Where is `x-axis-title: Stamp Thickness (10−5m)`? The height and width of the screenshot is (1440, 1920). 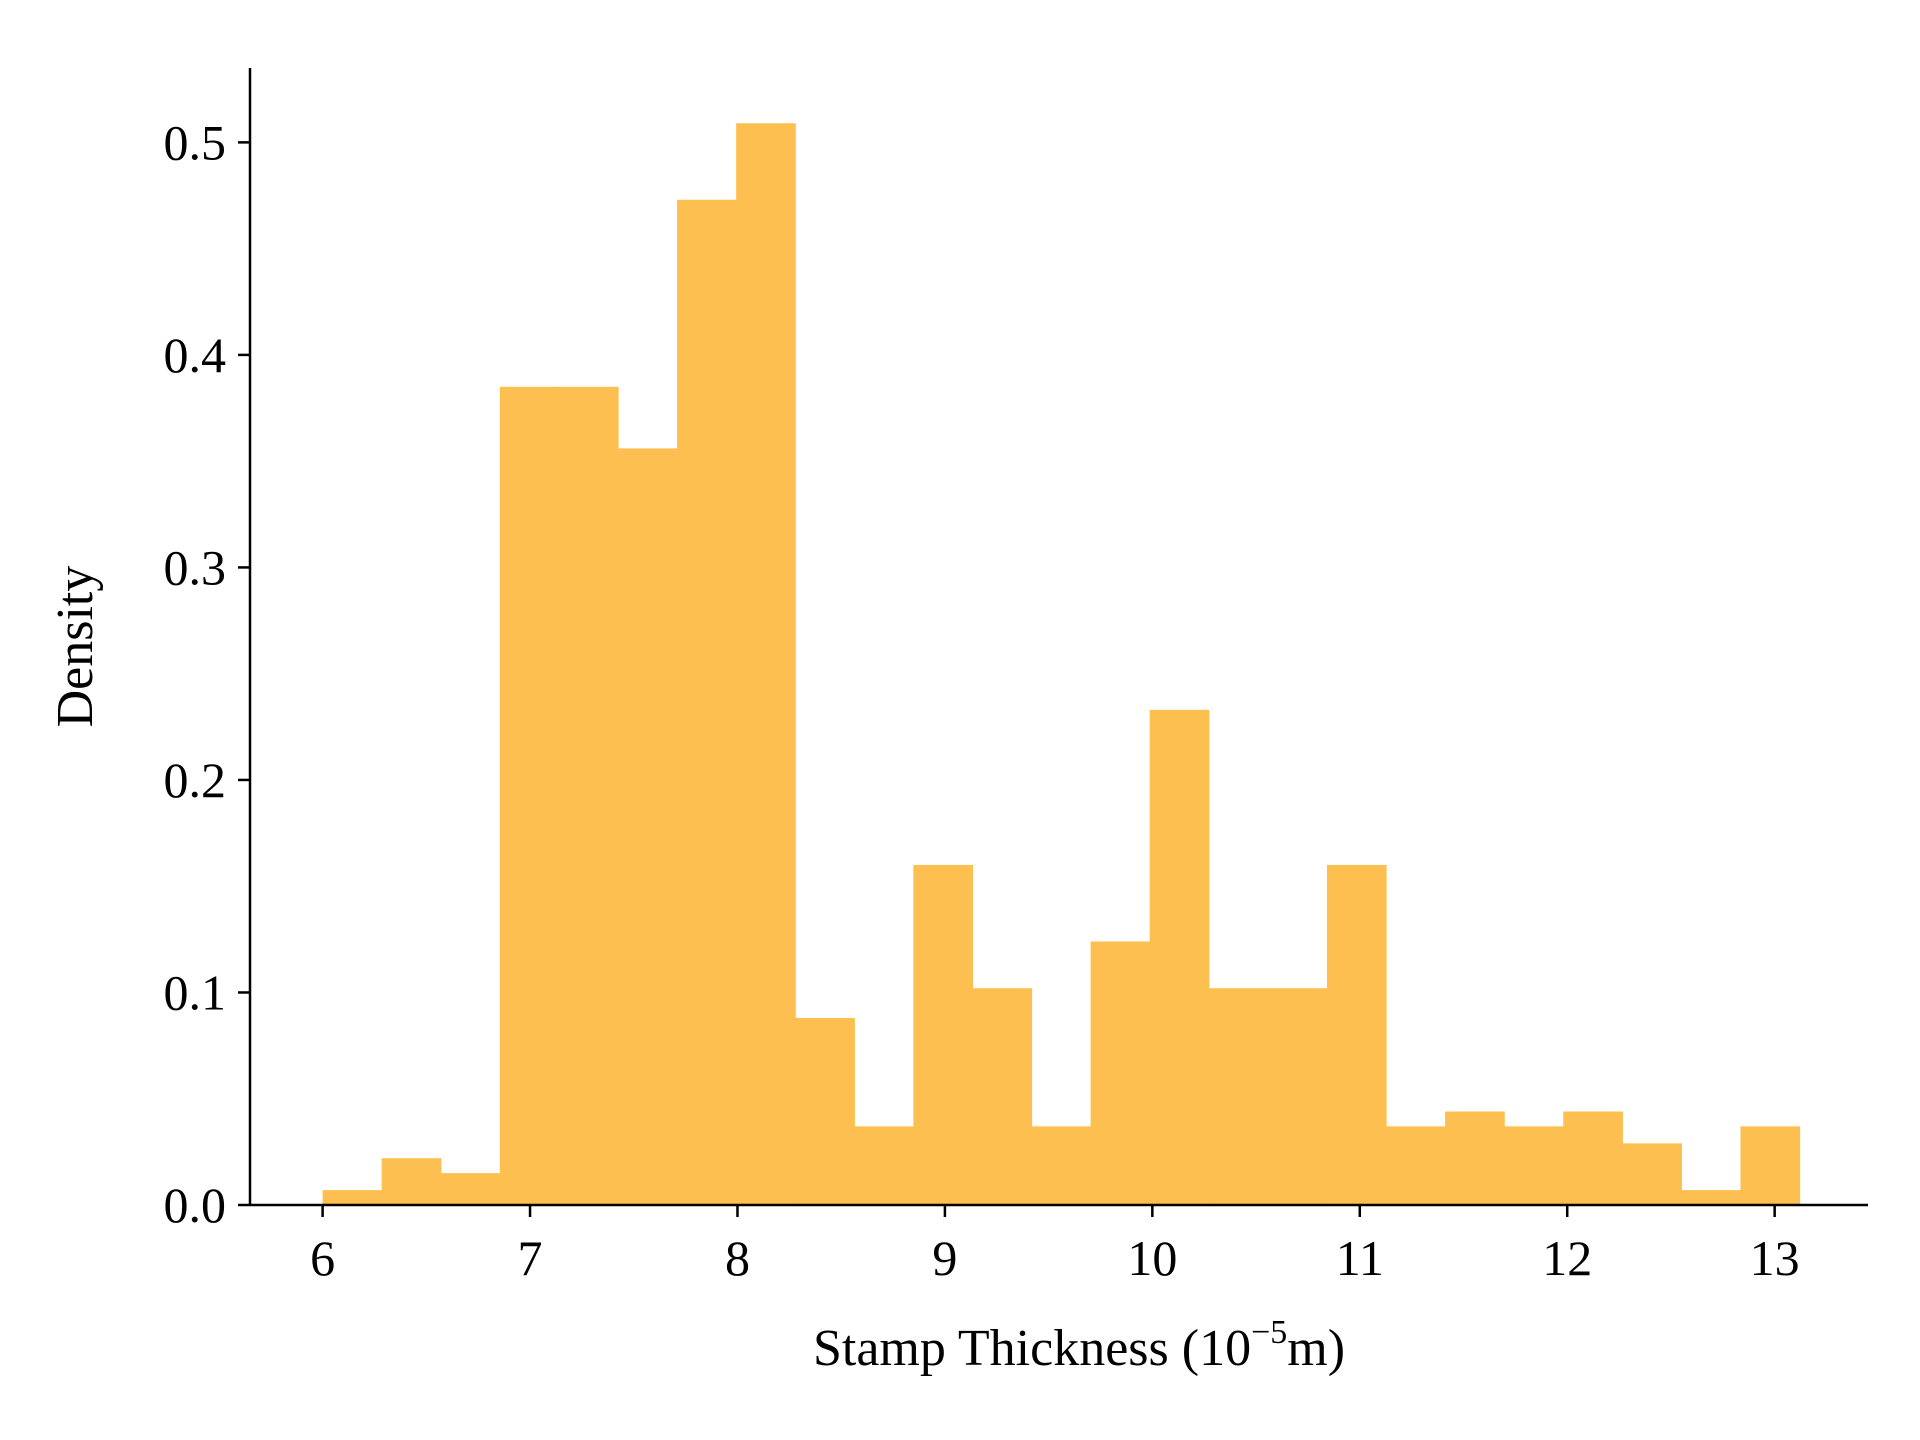
x-axis-title: Stamp Thickness (10−5m) is located at coordinates (1079, 1345).